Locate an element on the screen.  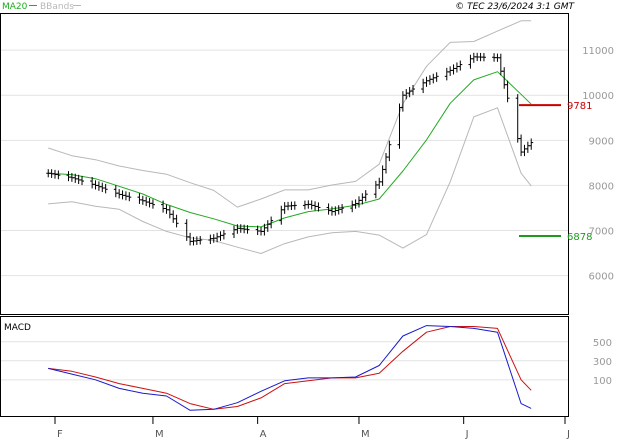
macd-tick-label: 300 is located at coordinates (602, 362).